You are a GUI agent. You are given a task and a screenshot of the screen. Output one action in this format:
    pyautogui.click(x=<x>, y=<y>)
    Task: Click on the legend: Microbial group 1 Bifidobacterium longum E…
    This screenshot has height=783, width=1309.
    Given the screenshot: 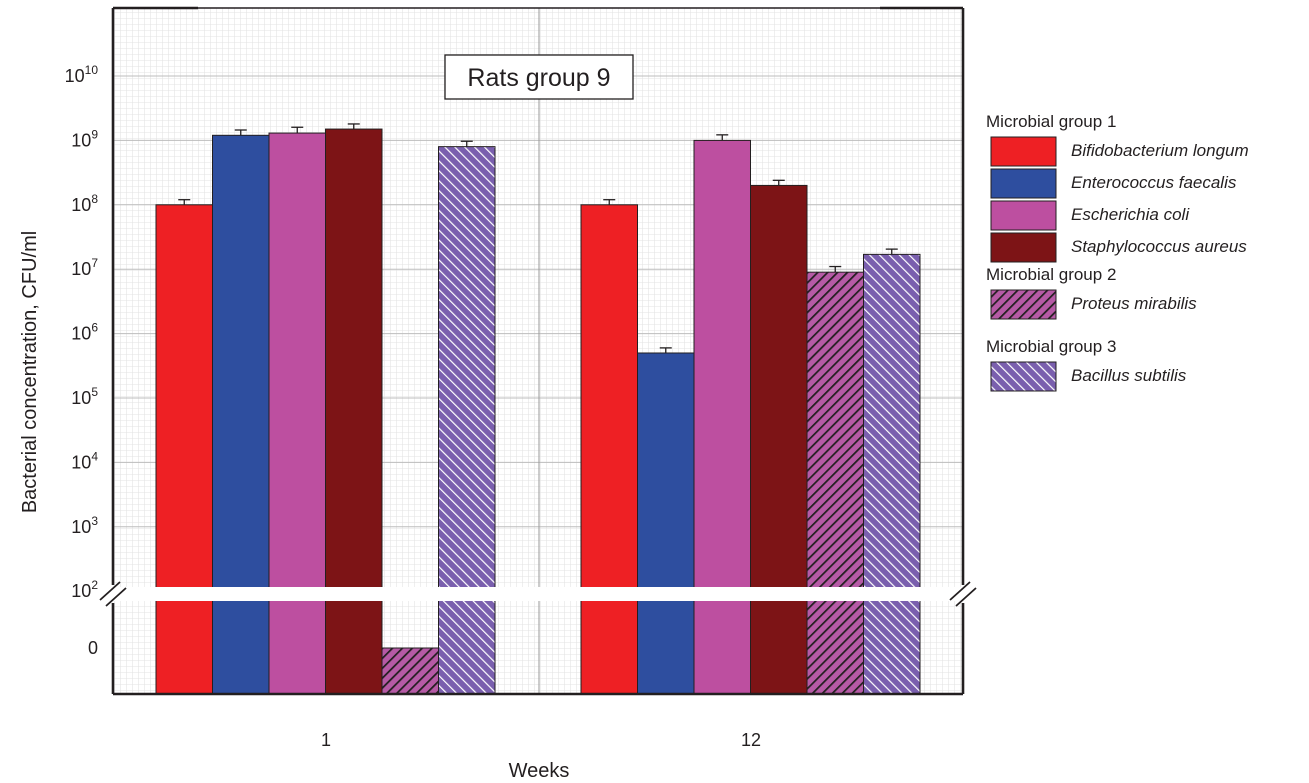 What is the action you would take?
    pyautogui.click(x=1117, y=252)
    